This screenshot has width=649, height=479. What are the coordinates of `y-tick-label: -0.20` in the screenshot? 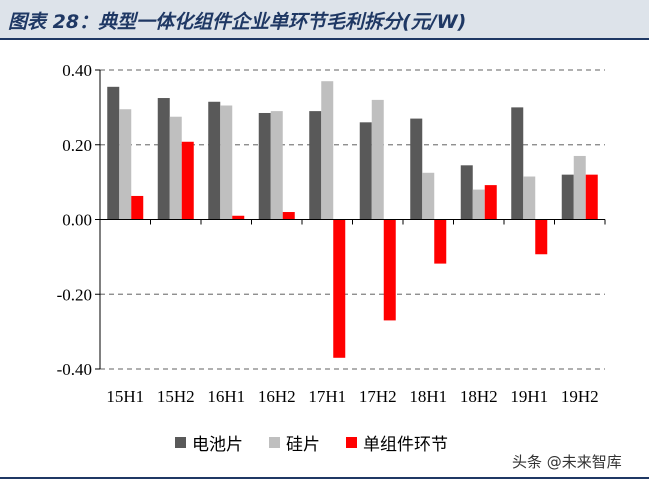 It's located at (74, 294).